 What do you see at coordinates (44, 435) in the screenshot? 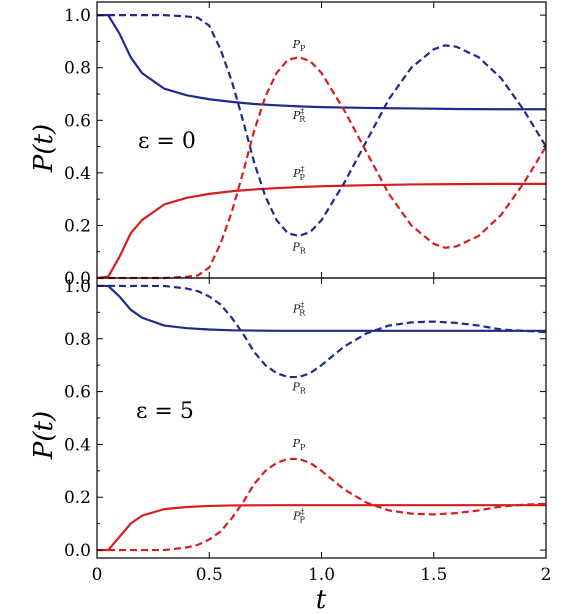
I see `bottom-y-axis-title: P(t)` at bounding box center [44, 435].